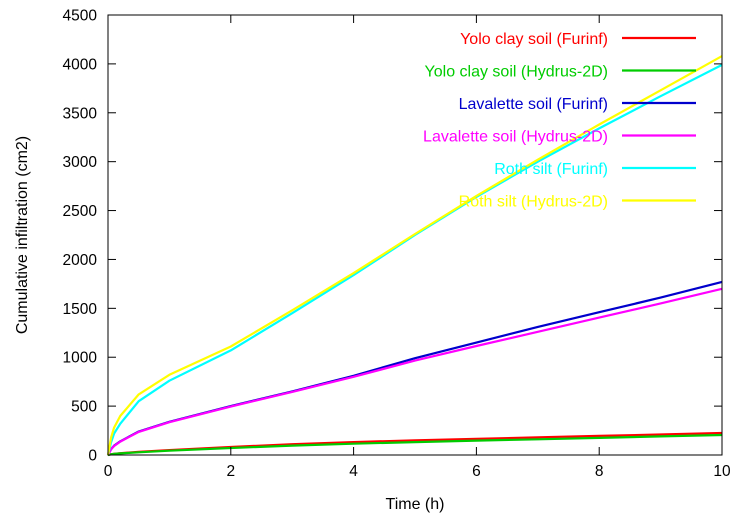  I want to click on x-tick-label: 8, so click(599, 471).